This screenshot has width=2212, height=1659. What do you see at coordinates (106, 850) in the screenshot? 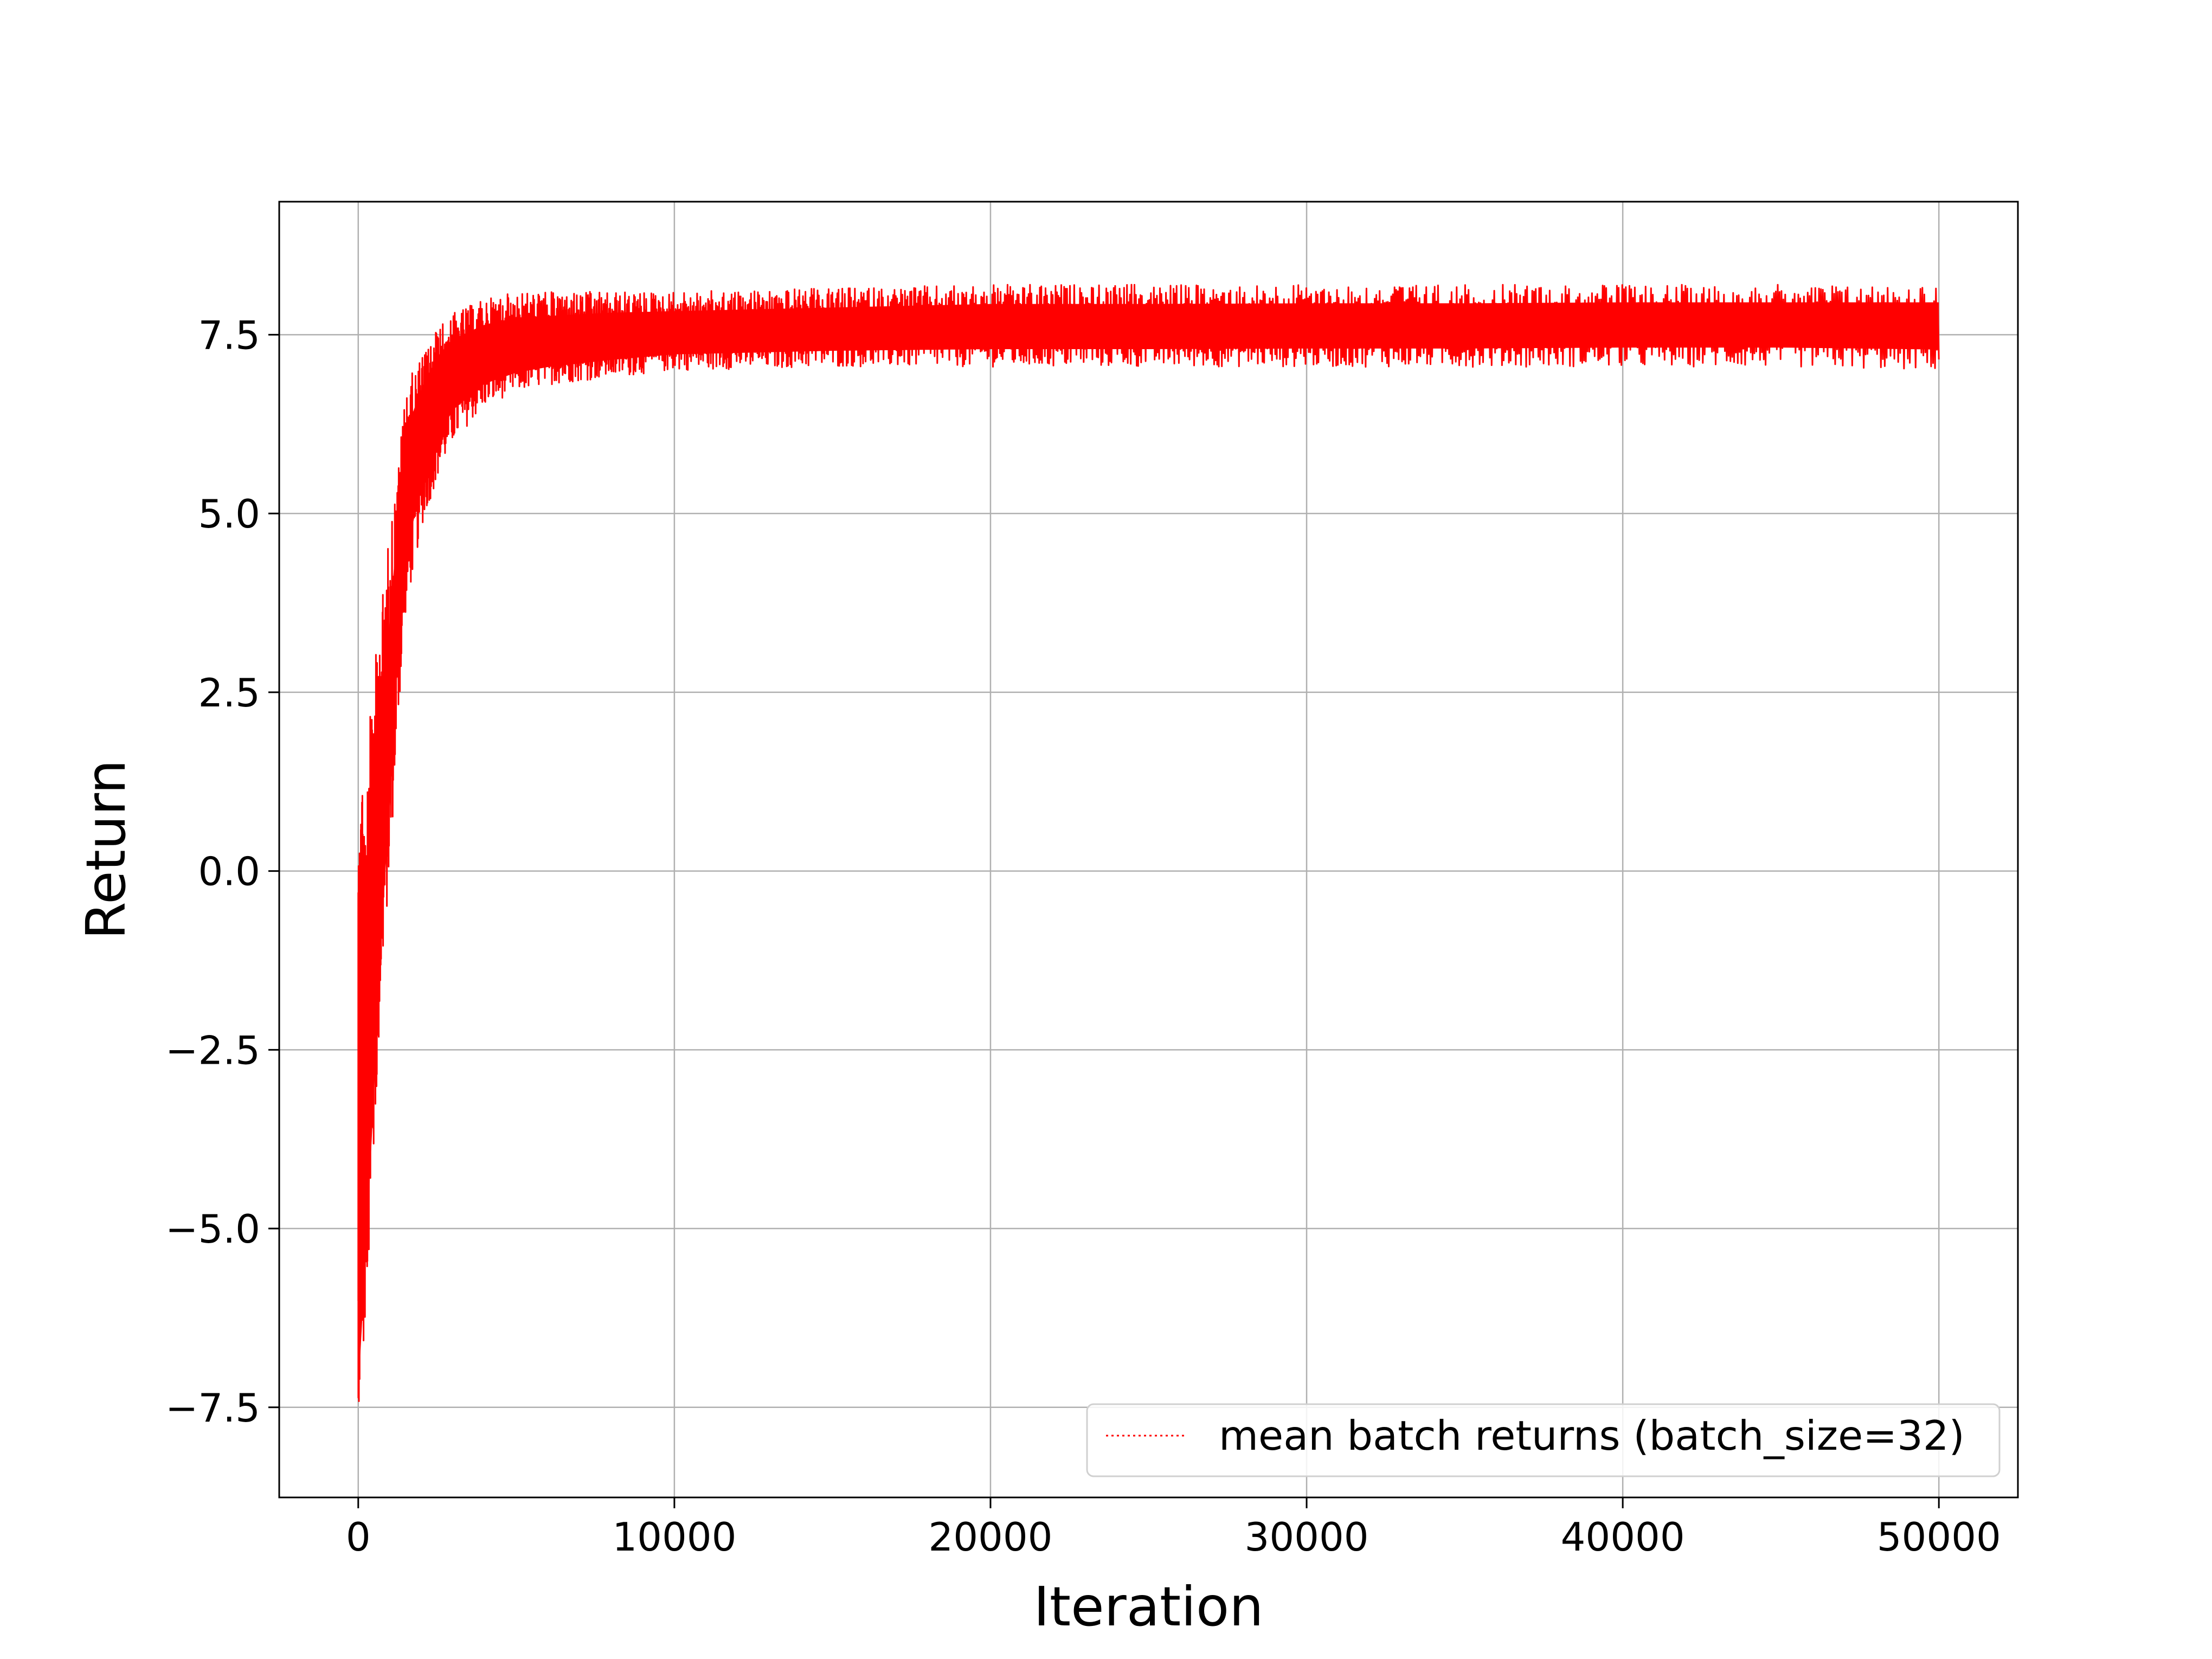
I see `y-axis-title: Return` at bounding box center [106, 850].